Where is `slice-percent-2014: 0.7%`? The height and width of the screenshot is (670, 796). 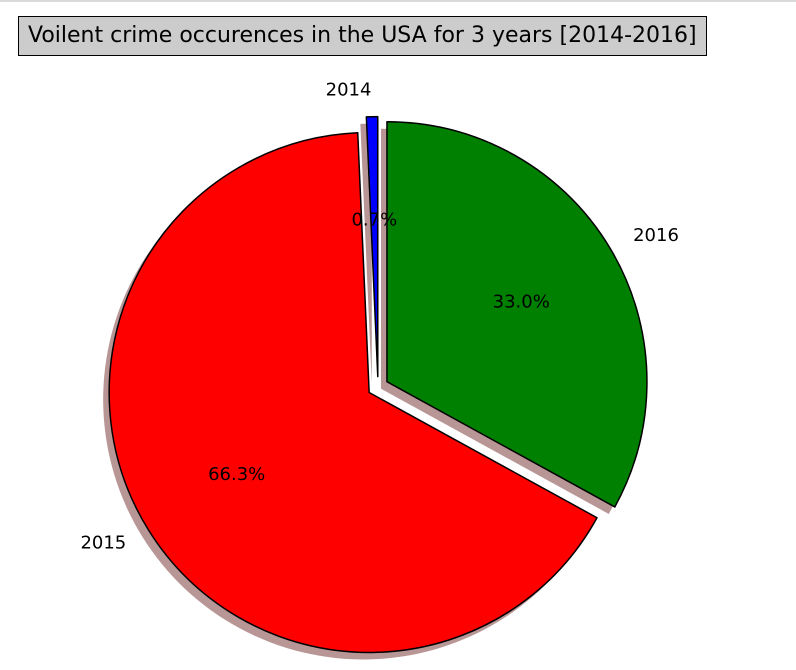
slice-percent-2014: 0.7% is located at coordinates (374, 220).